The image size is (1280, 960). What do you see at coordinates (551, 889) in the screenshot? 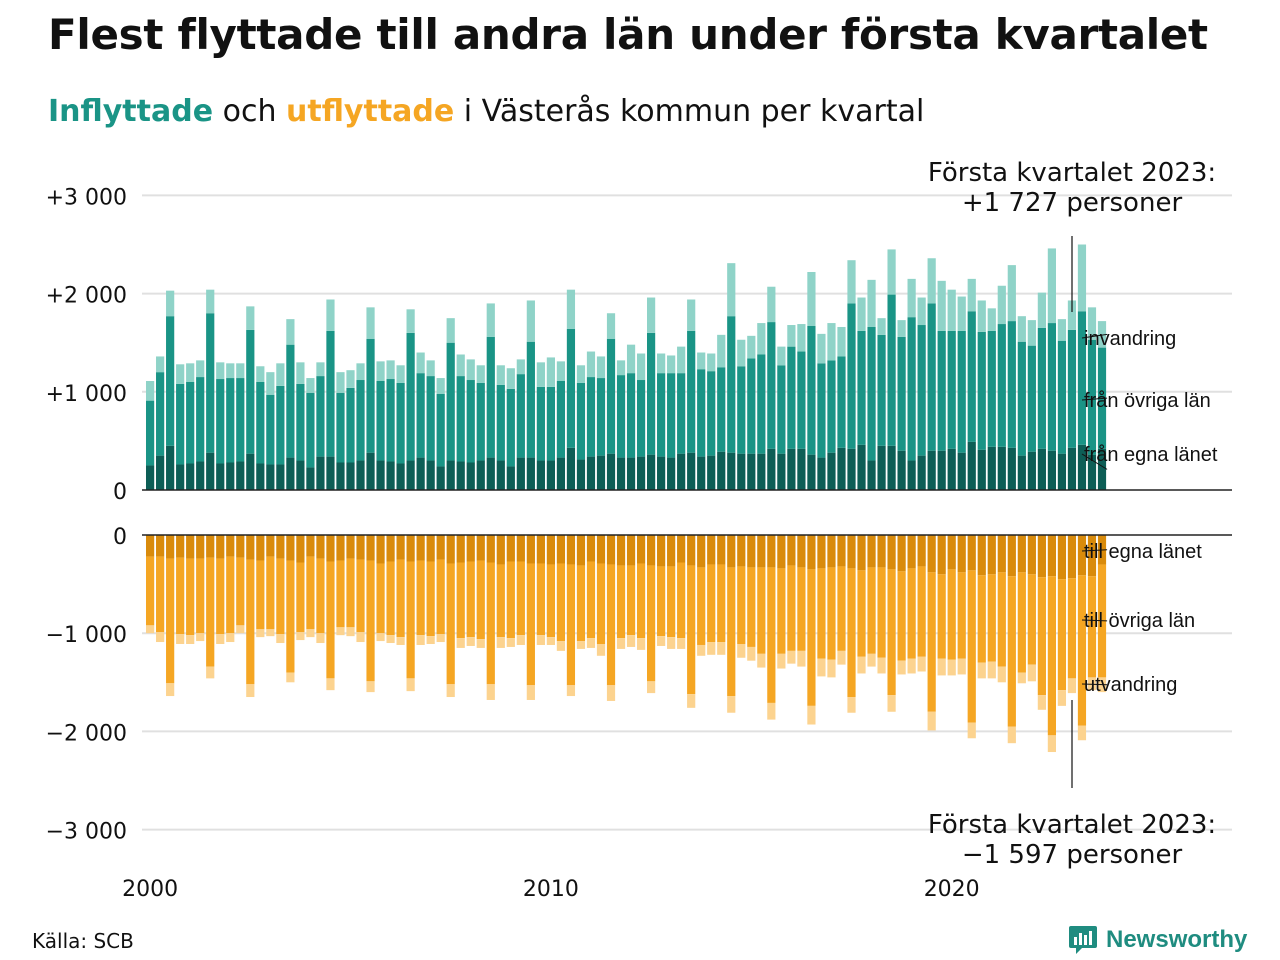
I see `x-tick-label: 2010` at bounding box center [551, 889].